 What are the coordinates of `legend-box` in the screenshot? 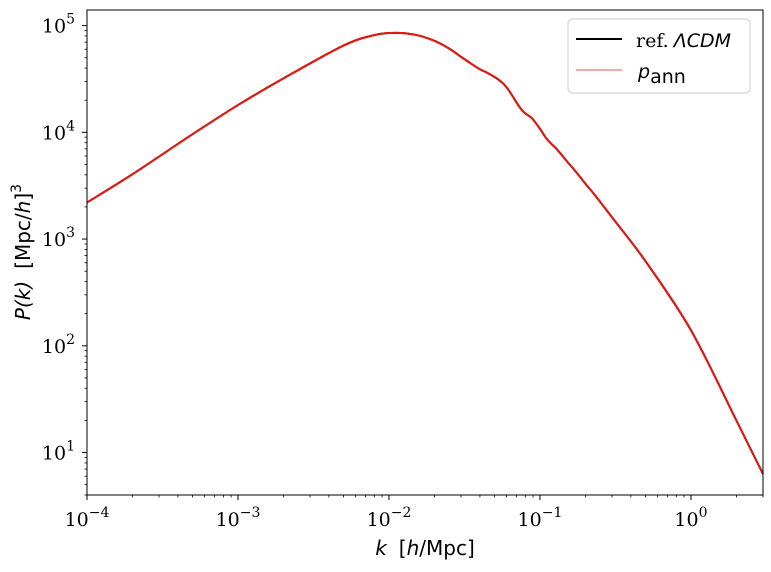 It's located at (659, 56).